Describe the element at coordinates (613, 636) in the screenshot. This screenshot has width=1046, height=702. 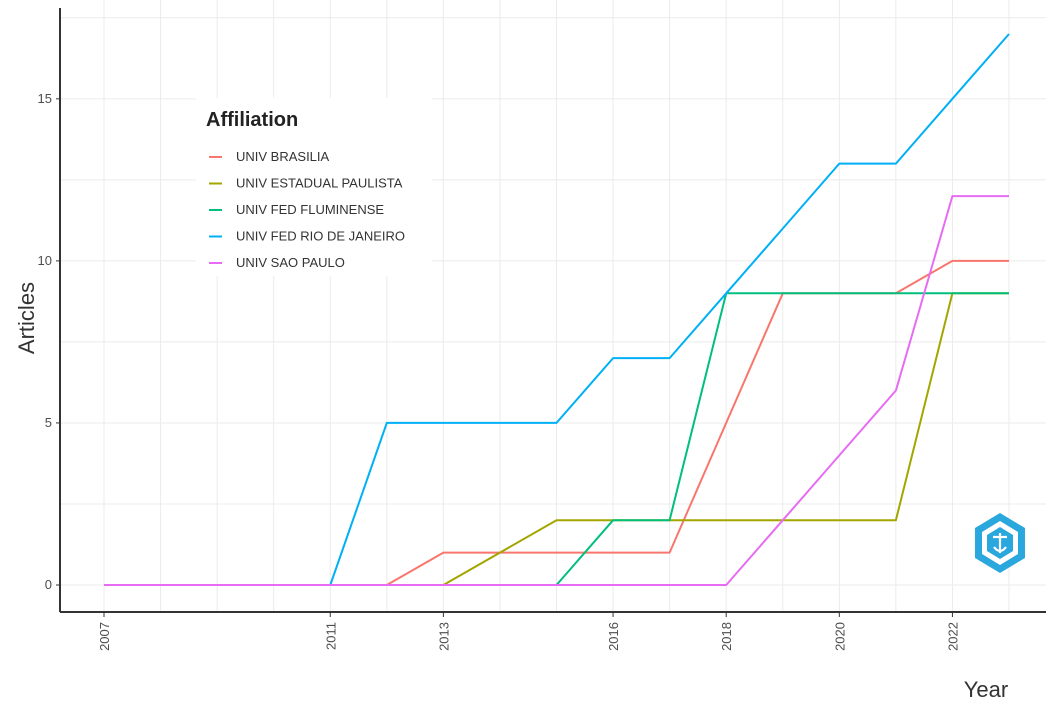
I see `x-tick-label: 2016` at that location.